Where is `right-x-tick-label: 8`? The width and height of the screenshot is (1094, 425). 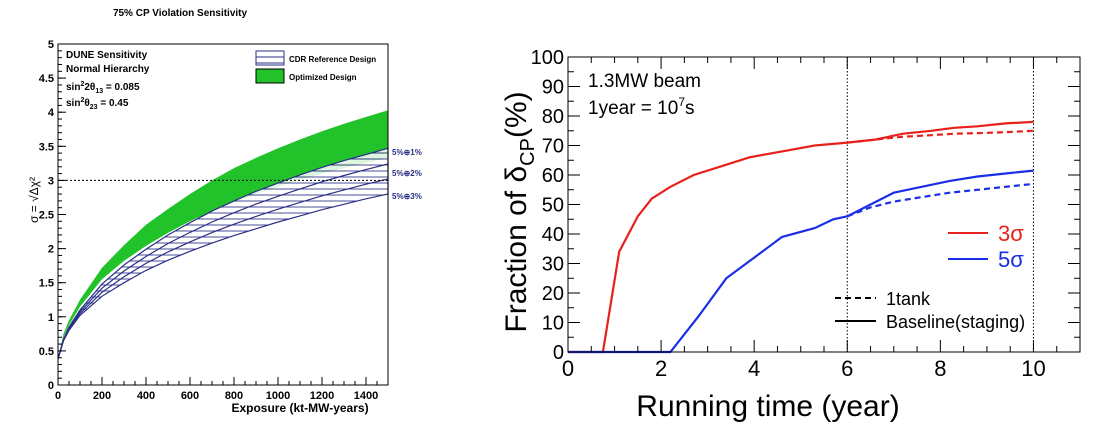 right-x-tick-label: 8 is located at coordinates (940, 368).